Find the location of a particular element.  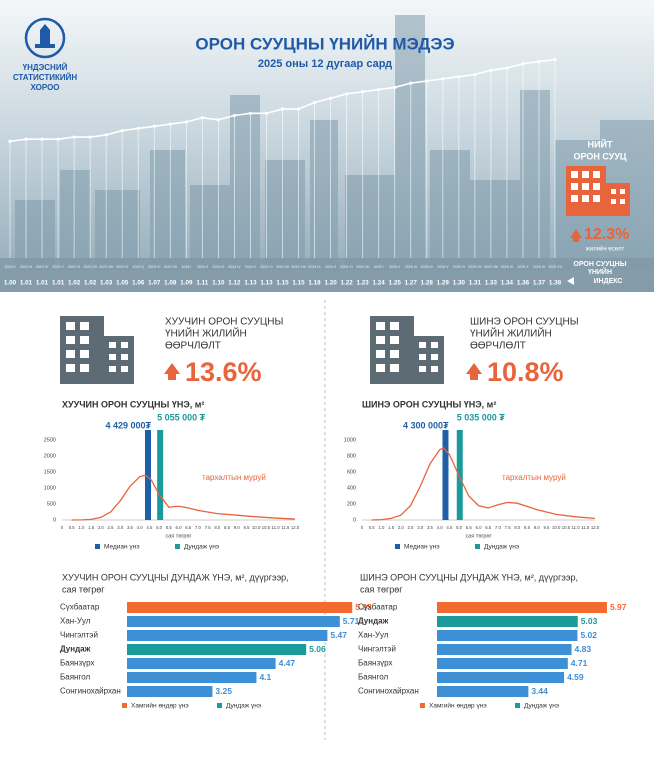

index-category-label: 2025 VII is located at coordinates (474, 267).